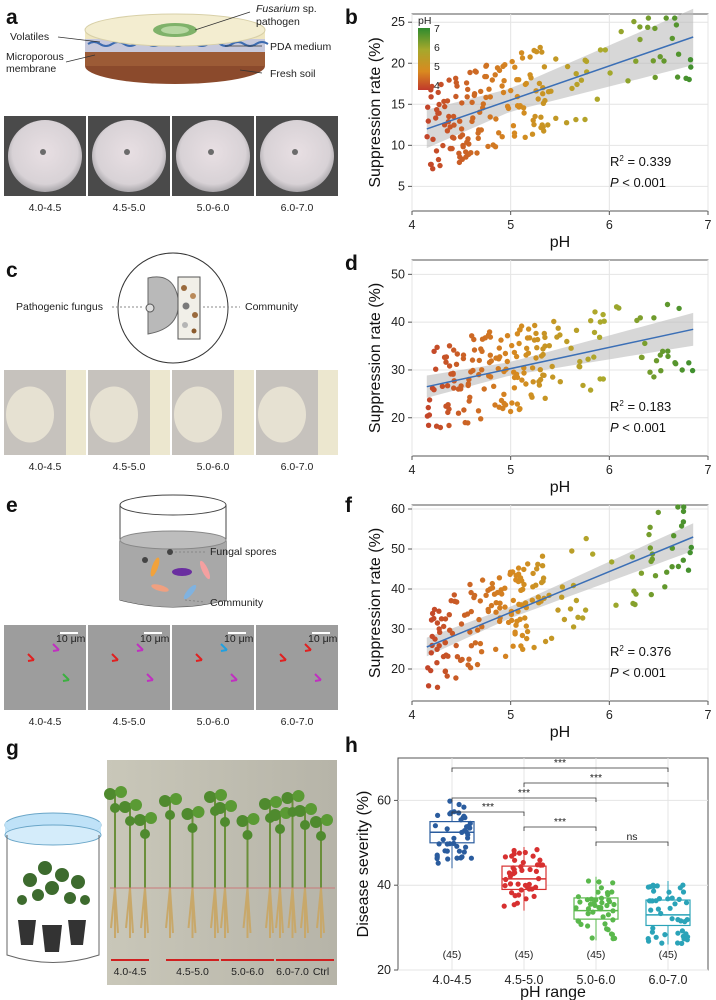 This screenshot has width=716, height=1000. What do you see at coordinates (12, 270) in the screenshot?
I see `panel-label-c: c` at bounding box center [12, 270].